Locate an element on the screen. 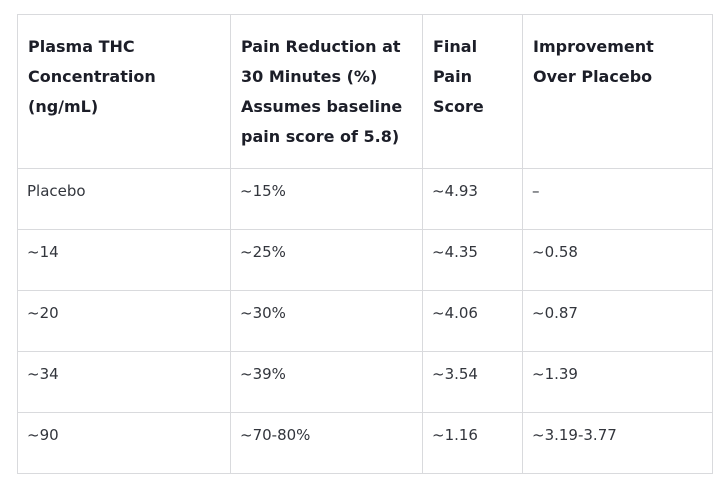  cell-final-pain-score: ~4.06 is located at coordinates (472, 321).